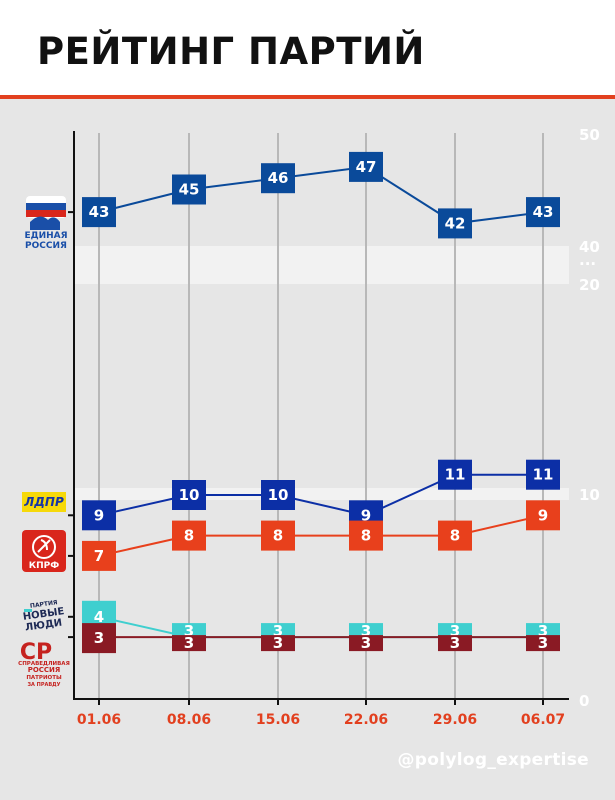  What do you see at coordinates (543, 720) in the screenshot?
I see `x-tick-label-5: 06.07` at bounding box center [543, 720].